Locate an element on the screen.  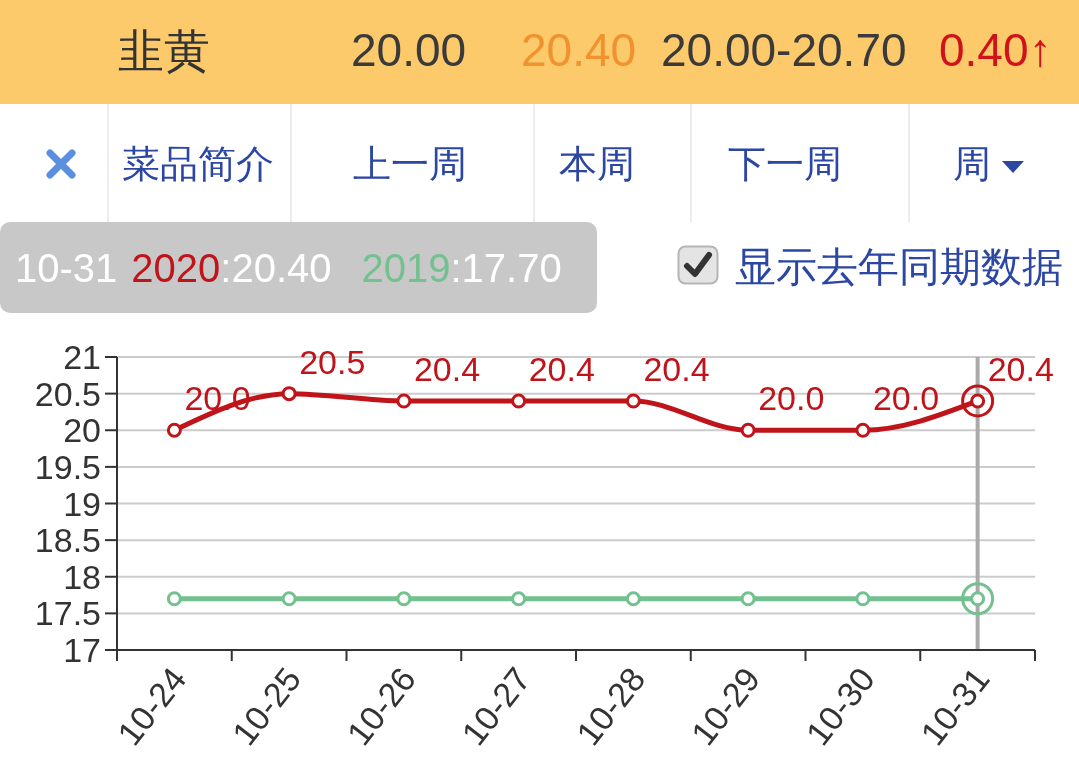
text: 显示去年同期数据 is located at coordinates (899, 267).